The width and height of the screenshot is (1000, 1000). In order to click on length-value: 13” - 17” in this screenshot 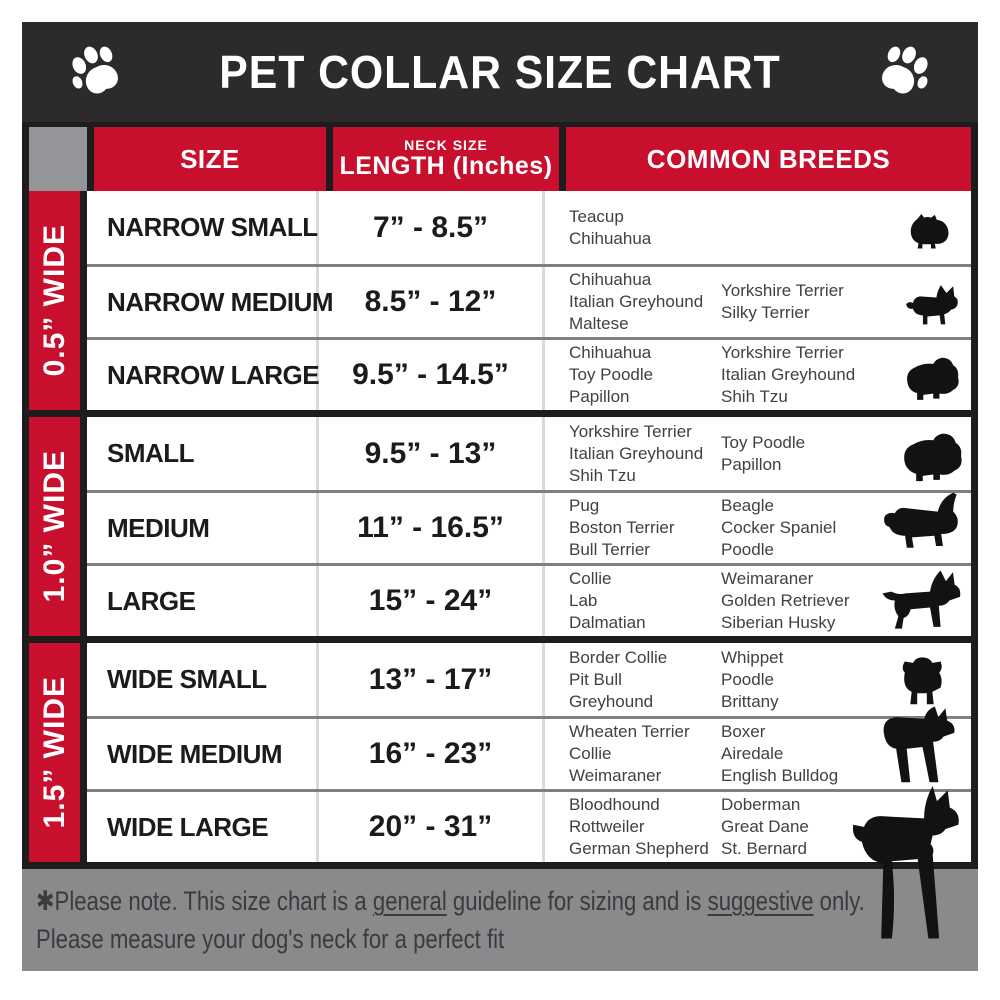, I will do `click(432, 679)`.